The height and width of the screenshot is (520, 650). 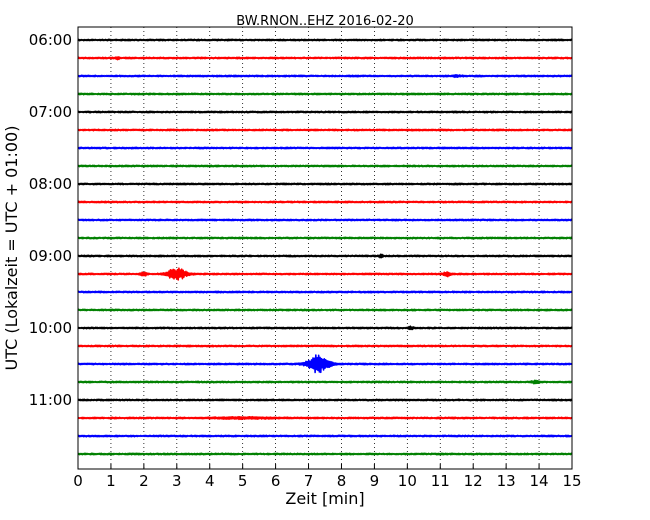 I want to click on x-tick-label: 12, so click(x=473, y=481).